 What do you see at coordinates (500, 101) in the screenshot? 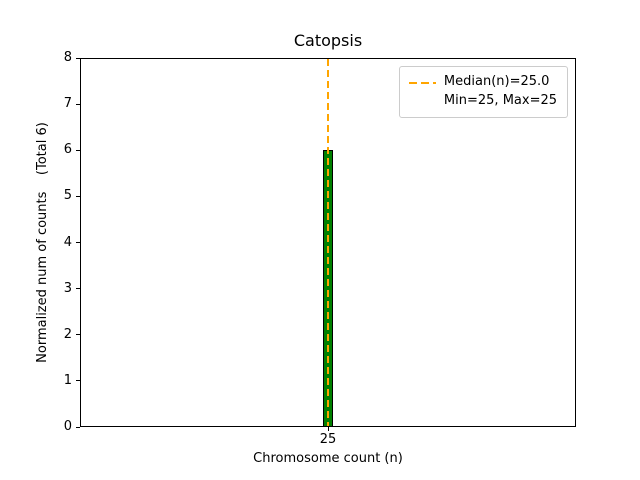
I see `legend-minmax-label: Min=25, Max=25` at bounding box center [500, 101].